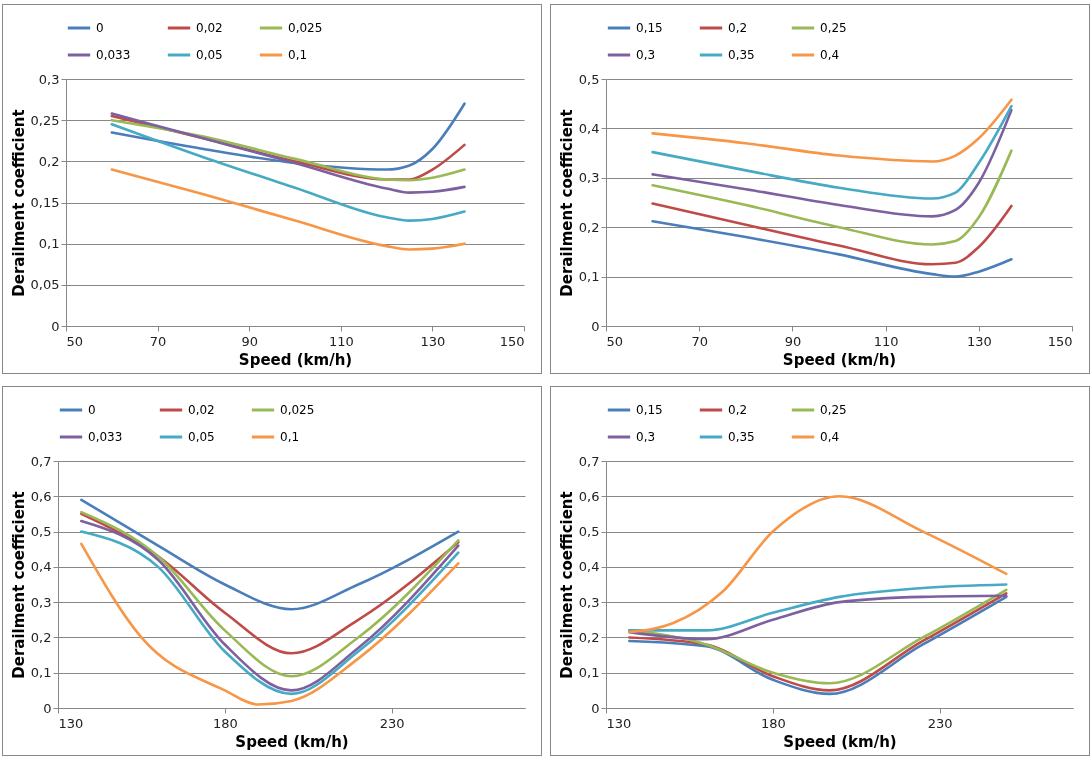  Describe the element at coordinates (45, 202) in the screenshot. I see `y-tick-label: 0,15` at that location.